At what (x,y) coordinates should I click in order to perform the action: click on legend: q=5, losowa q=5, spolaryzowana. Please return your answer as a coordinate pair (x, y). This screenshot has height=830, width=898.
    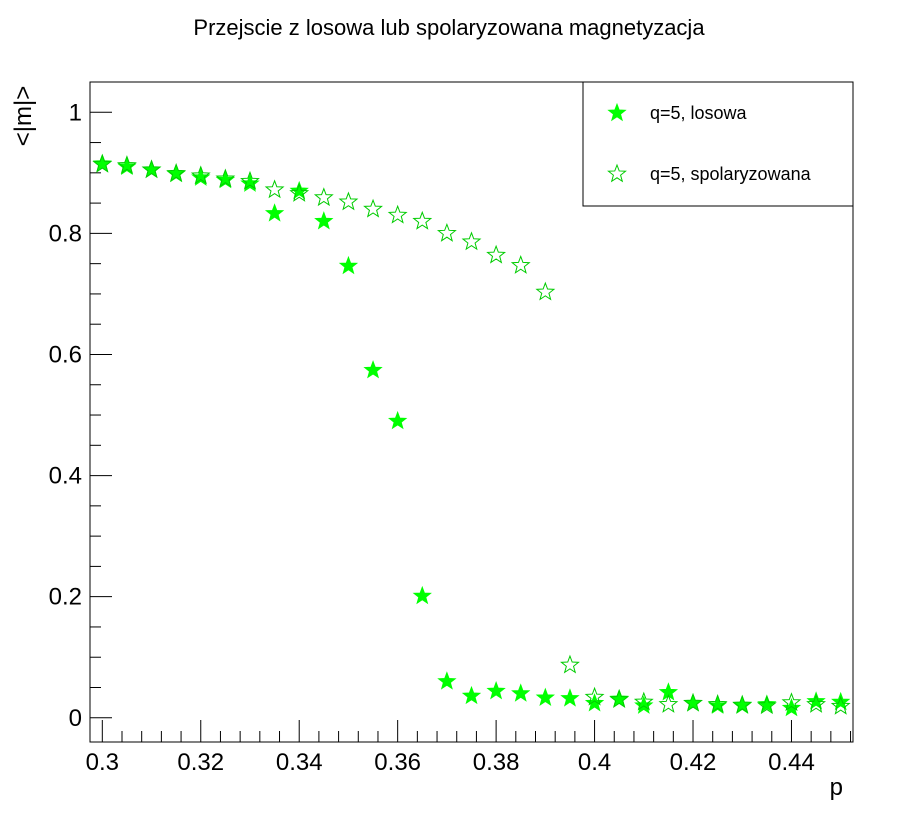
    Looking at the image, I should click on (718, 144).